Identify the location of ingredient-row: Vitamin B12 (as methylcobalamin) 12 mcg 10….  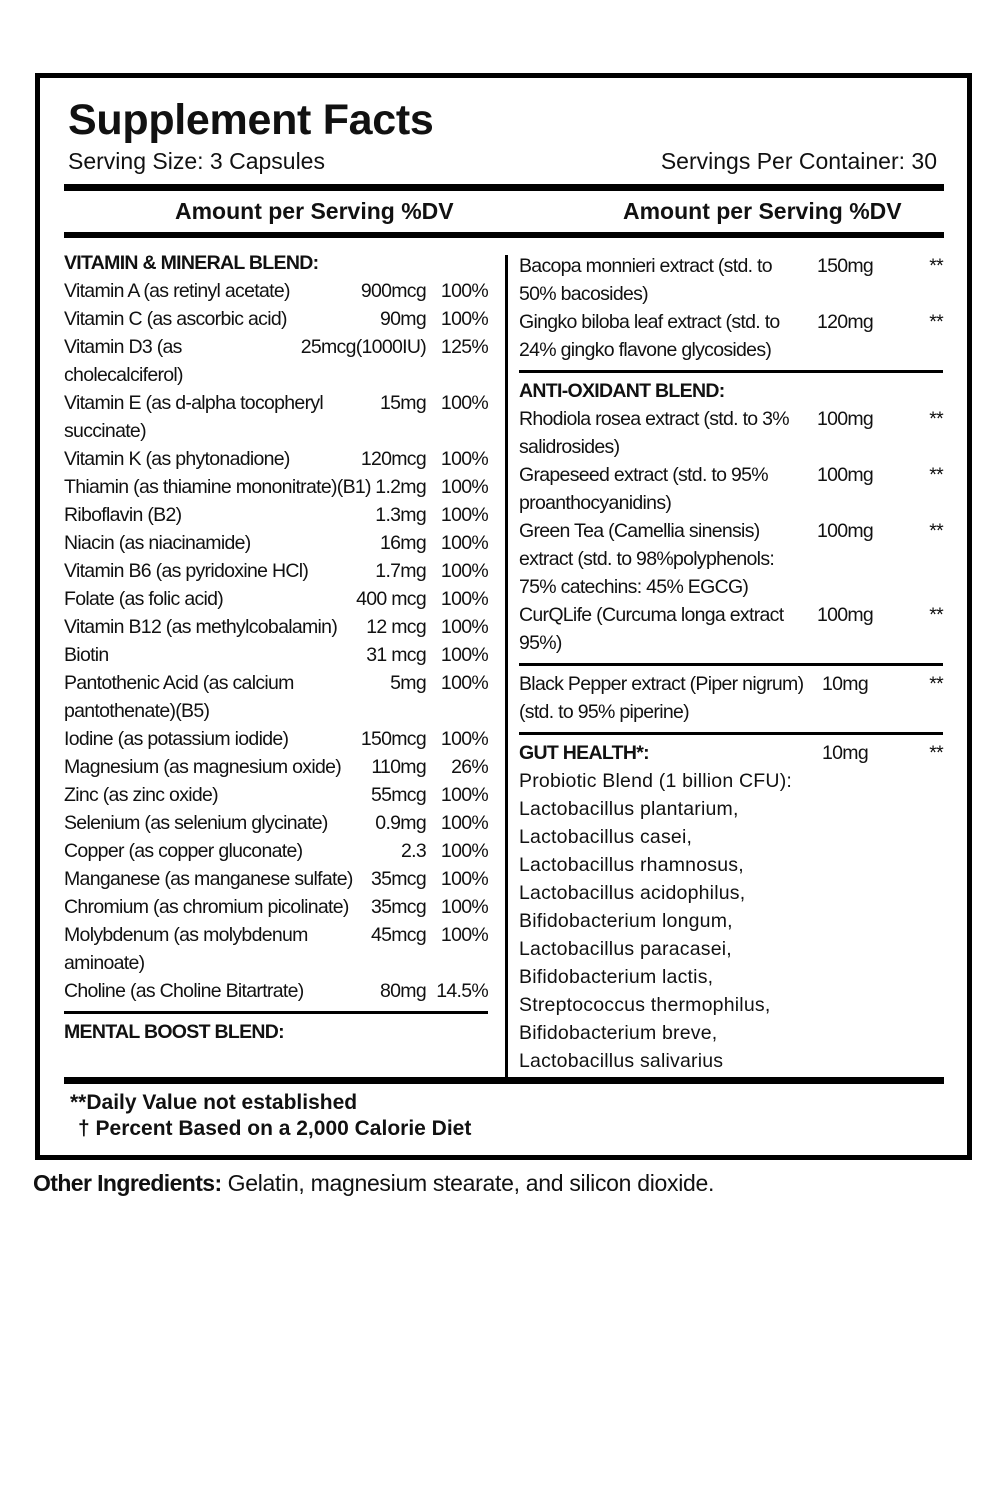
(276, 627).